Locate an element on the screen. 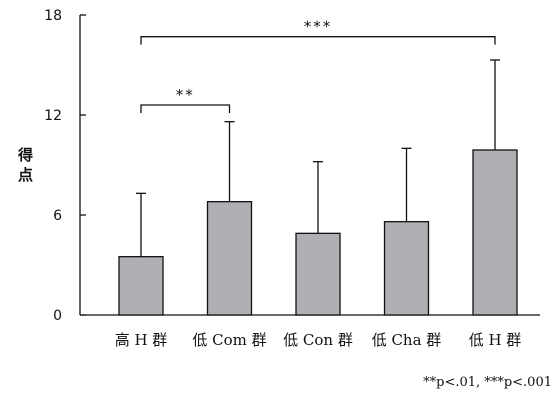 The height and width of the screenshot is (397, 557). y-tick-label: 6 is located at coordinates (57, 216).